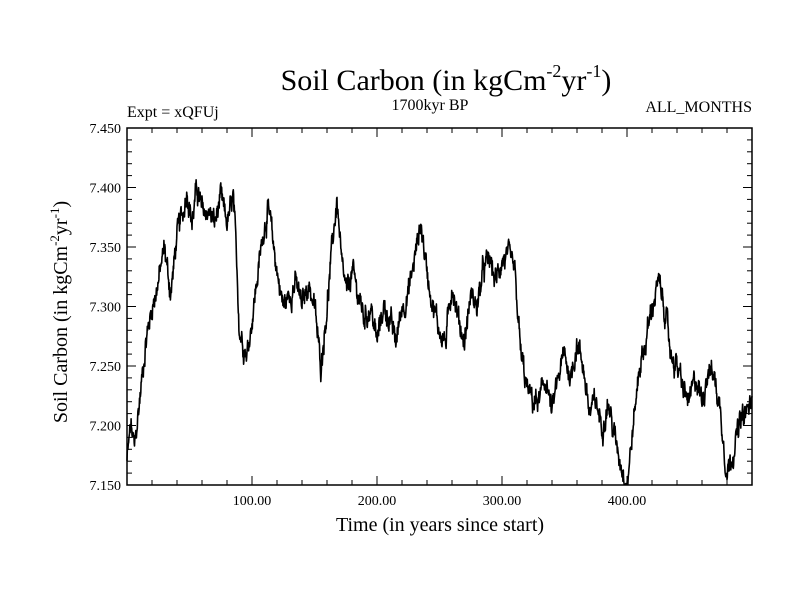 This screenshot has width=800, height=600. What do you see at coordinates (106, 308) in the screenshot?
I see `y-tick-label: 7.300` at bounding box center [106, 308].